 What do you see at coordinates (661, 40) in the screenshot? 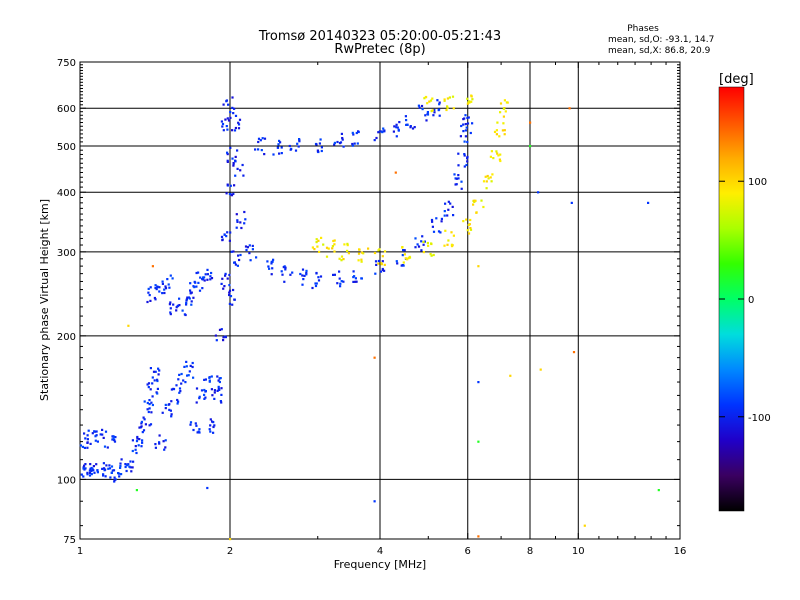
I see `phase-stats-o: mean, sd,O: -93.1, 14.7` at bounding box center [661, 40].